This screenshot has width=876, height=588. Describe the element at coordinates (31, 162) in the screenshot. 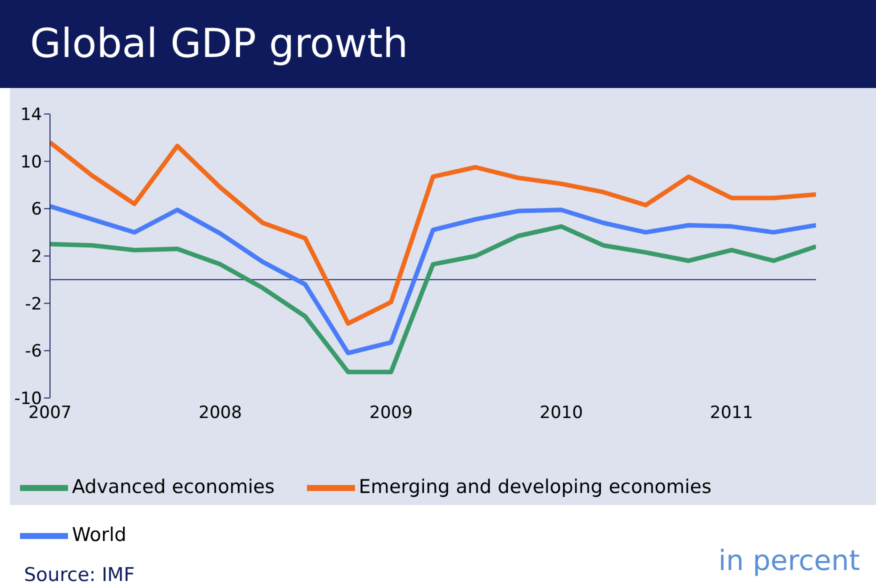

I see `y-tick-label: 10` at that location.